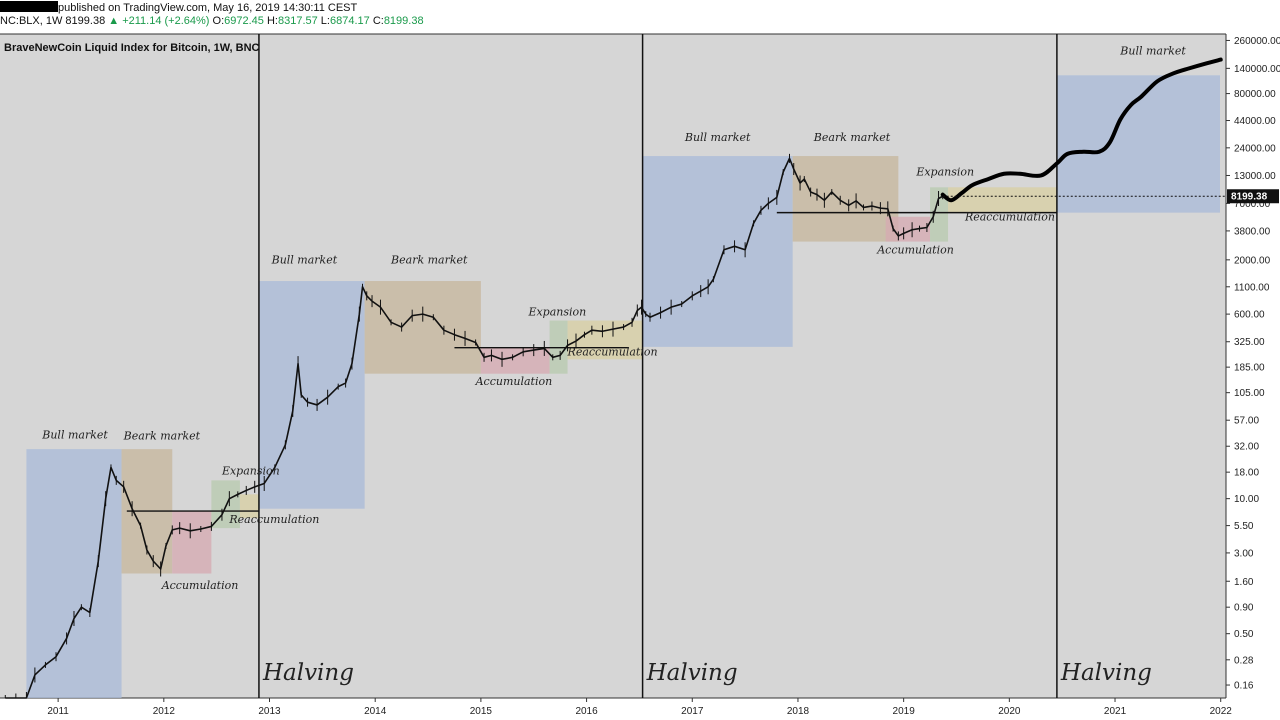  I want to click on y-tick-label-21: 0.90, so click(1244, 608).